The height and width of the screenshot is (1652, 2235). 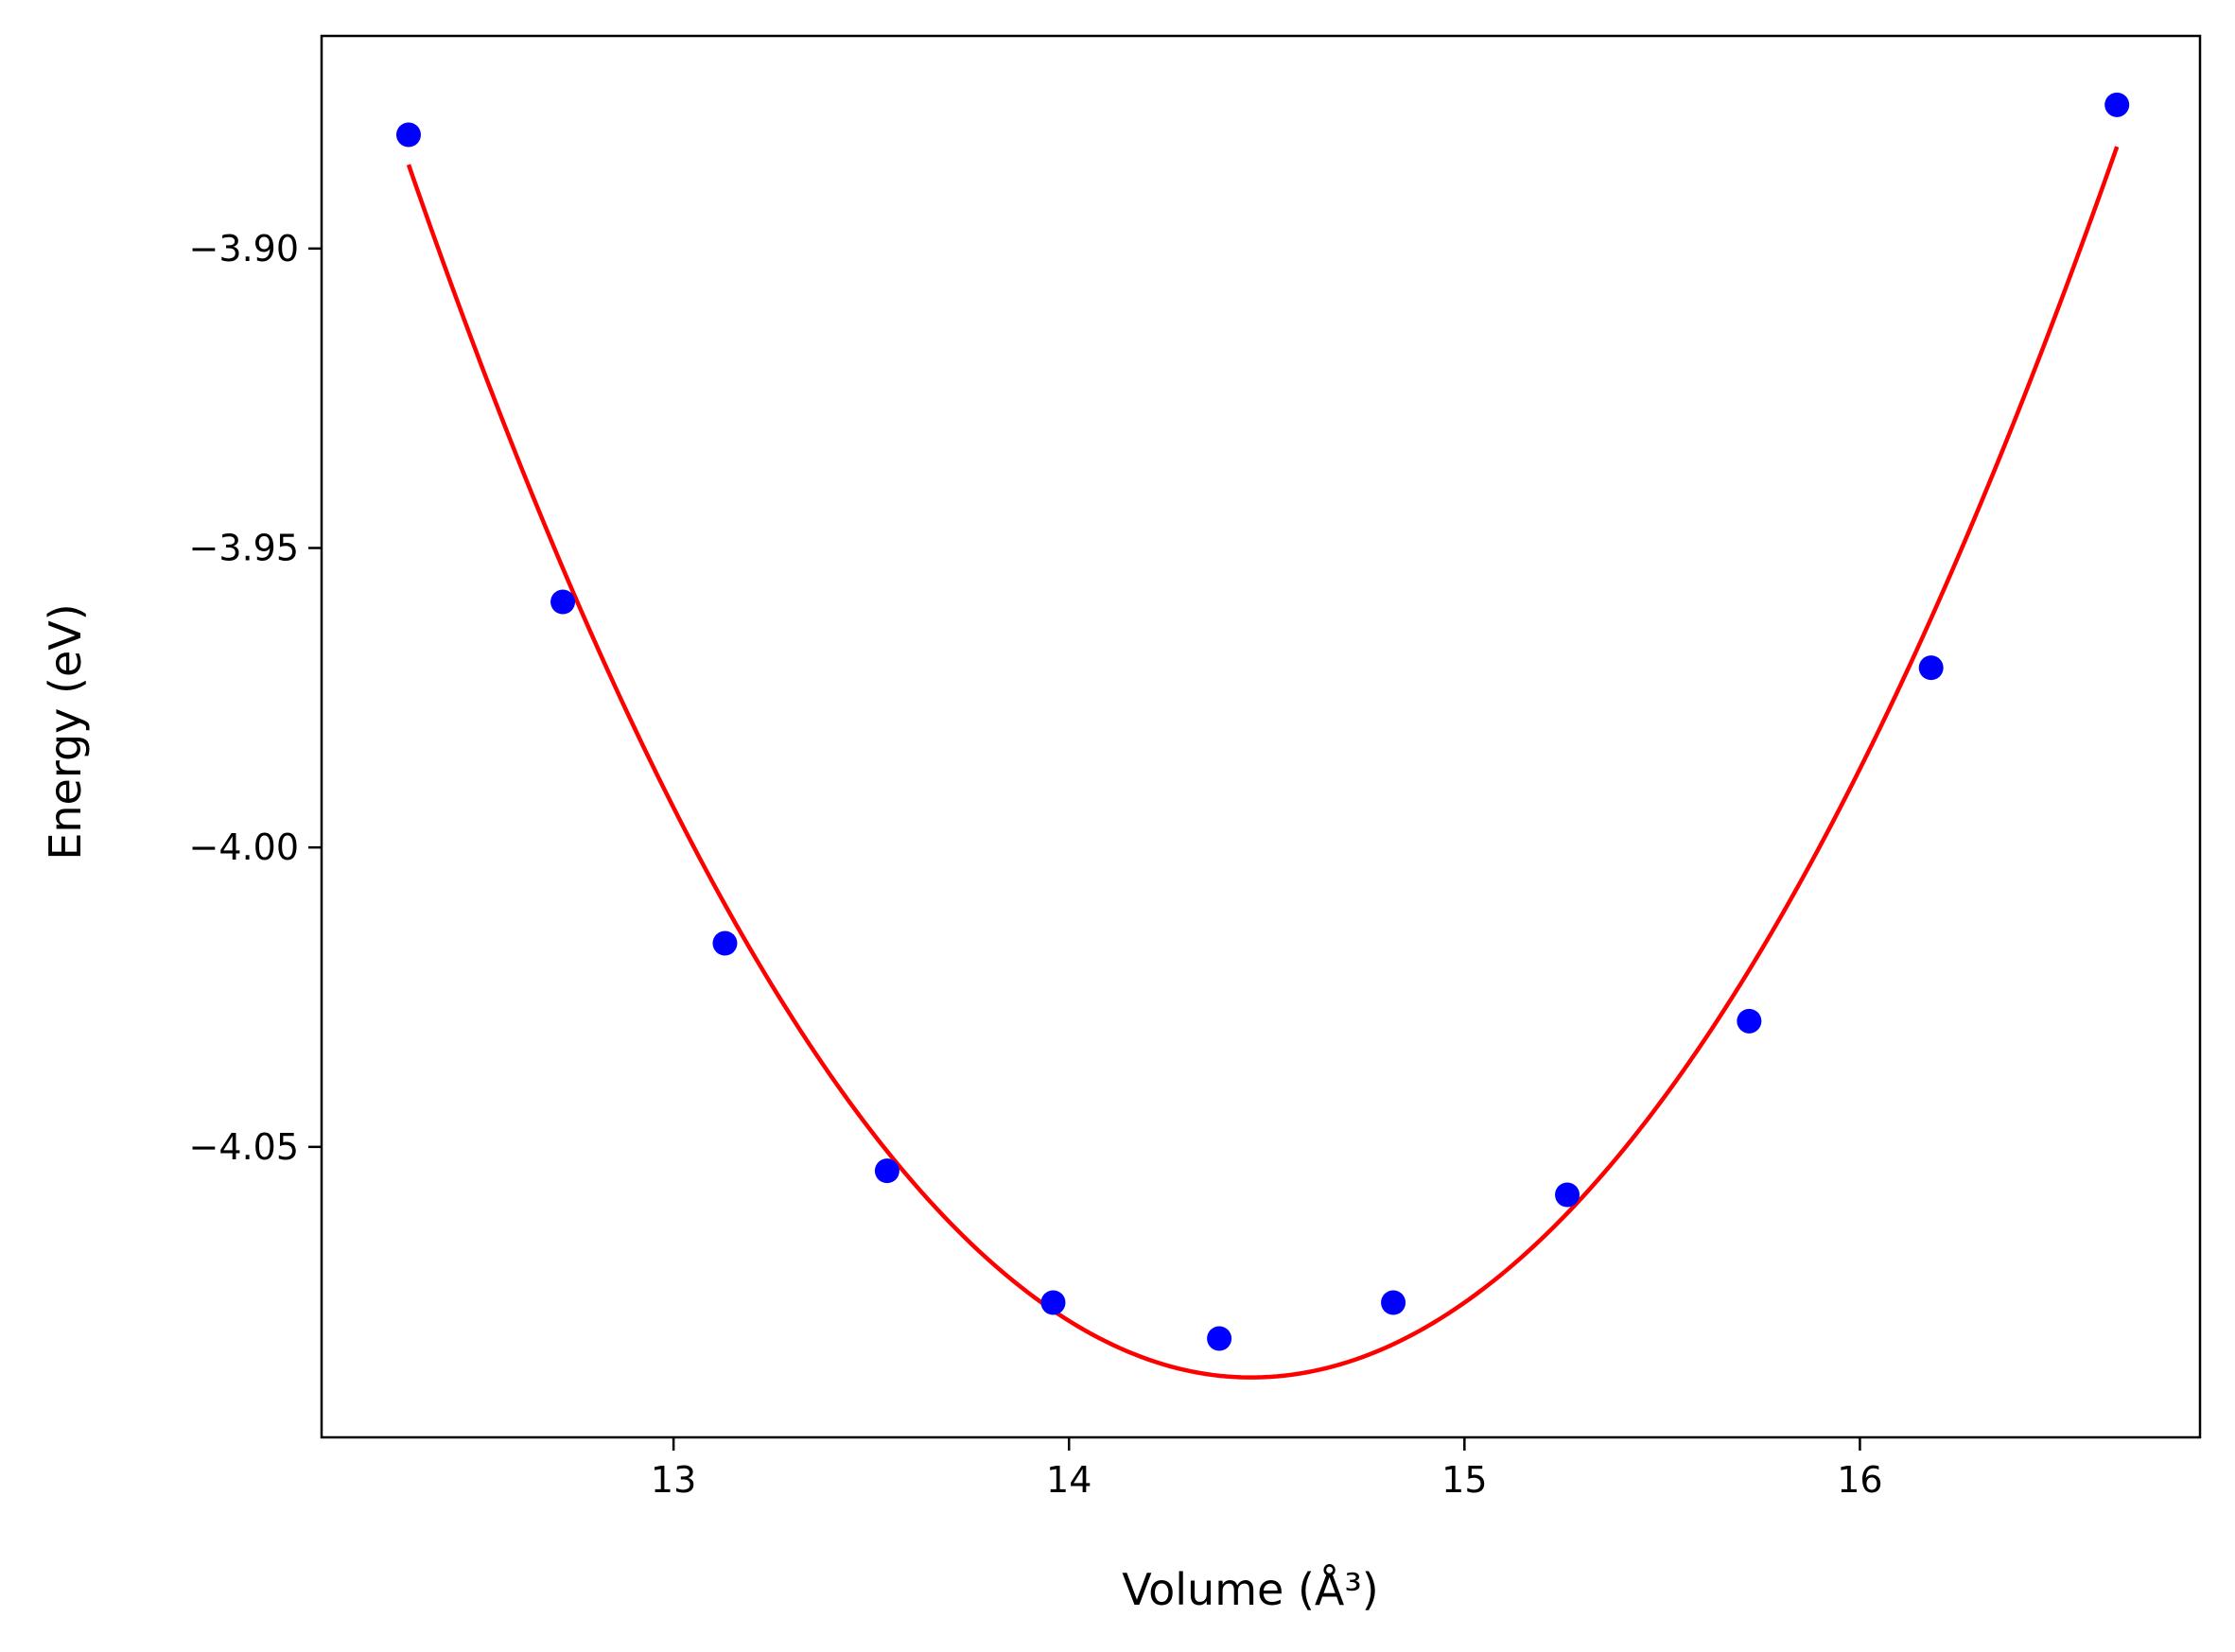 What do you see at coordinates (244, 847) in the screenshot?
I see `y-tick-label: −4.00` at bounding box center [244, 847].